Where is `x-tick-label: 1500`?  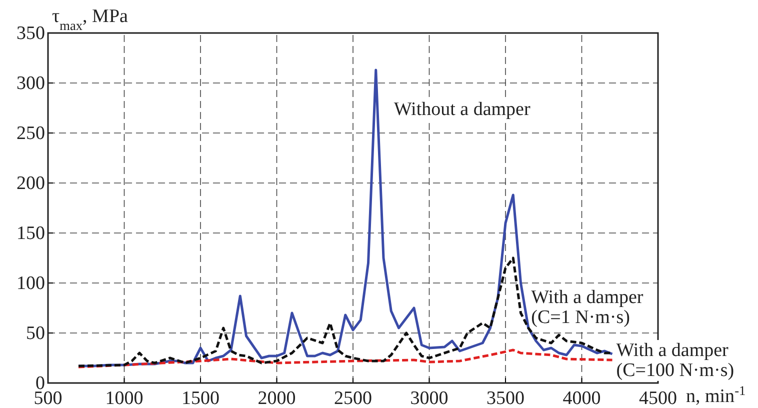 x-tick-label: 1500 is located at coordinates (201, 398).